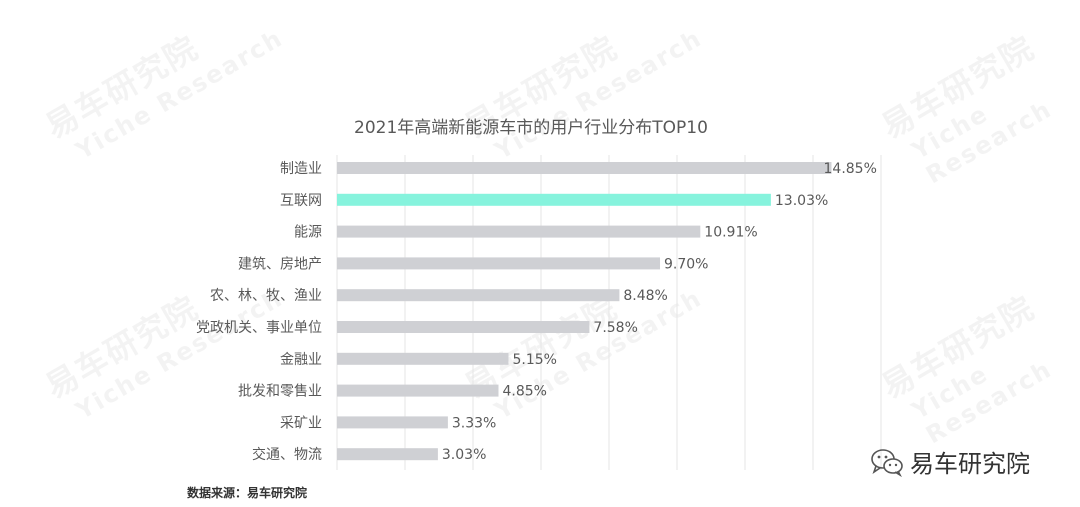  Describe the element at coordinates (301, 360) in the screenshot. I see `category-label: 金融业` at that location.